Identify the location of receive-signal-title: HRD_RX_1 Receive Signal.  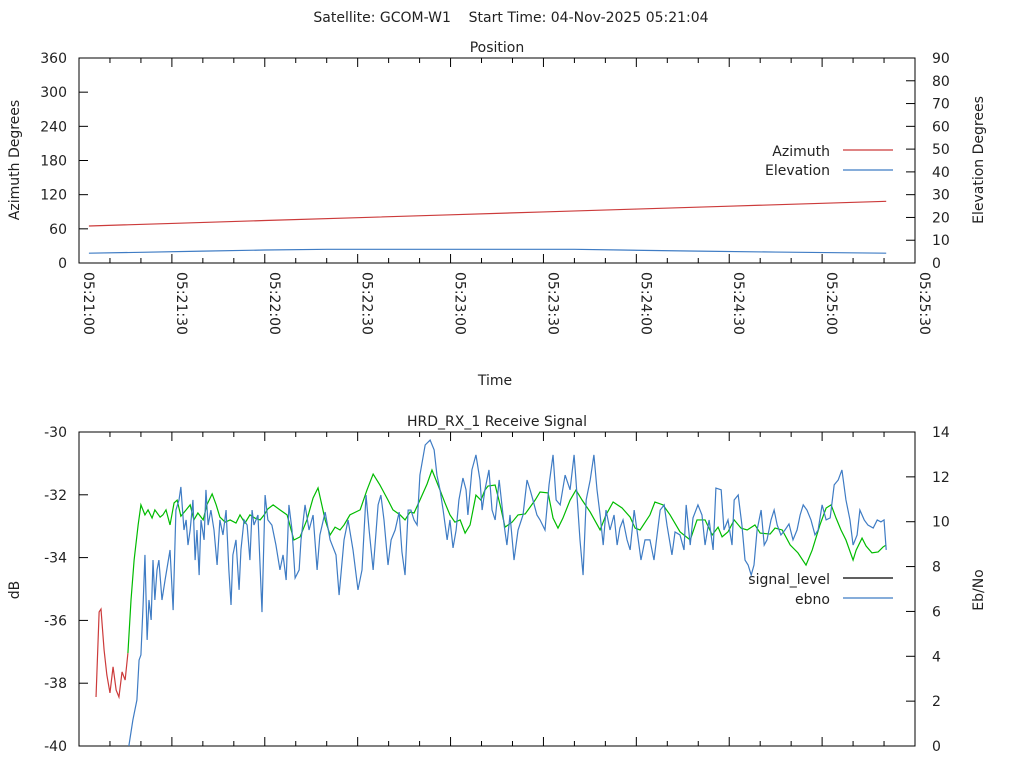
(497, 422).